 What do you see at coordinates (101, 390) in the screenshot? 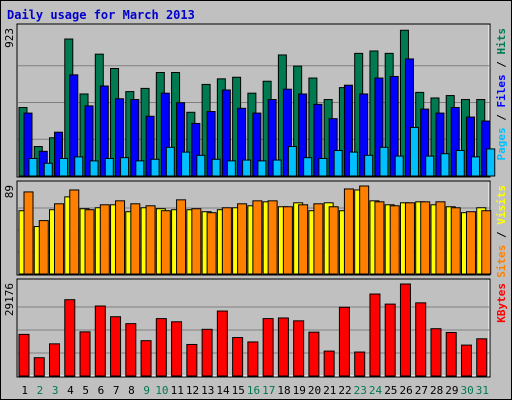
I see `x-tick-label: 6` at bounding box center [101, 390].